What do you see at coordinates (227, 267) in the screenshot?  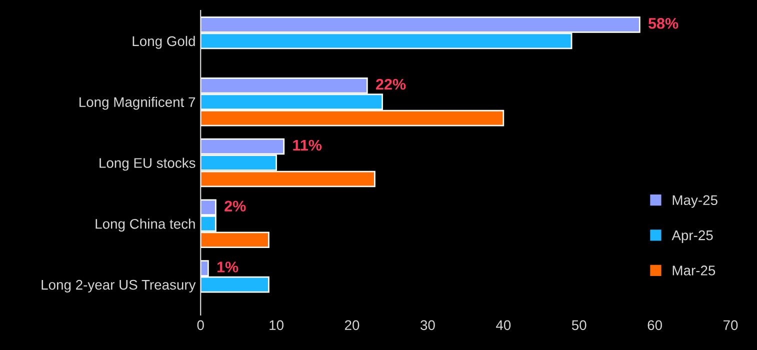 I see `data-label: 1%` at bounding box center [227, 267].